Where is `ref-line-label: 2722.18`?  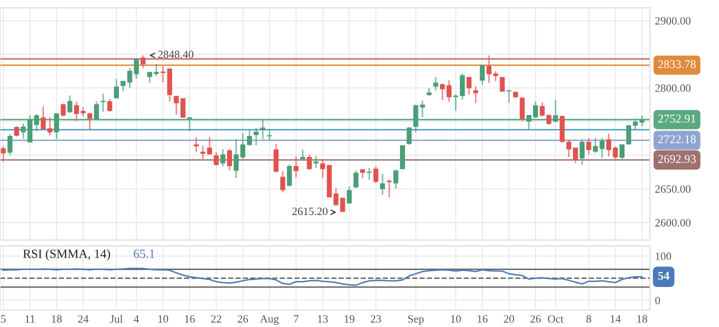 ref-line-label: 2722.18 is located at coordinates (677, 139).